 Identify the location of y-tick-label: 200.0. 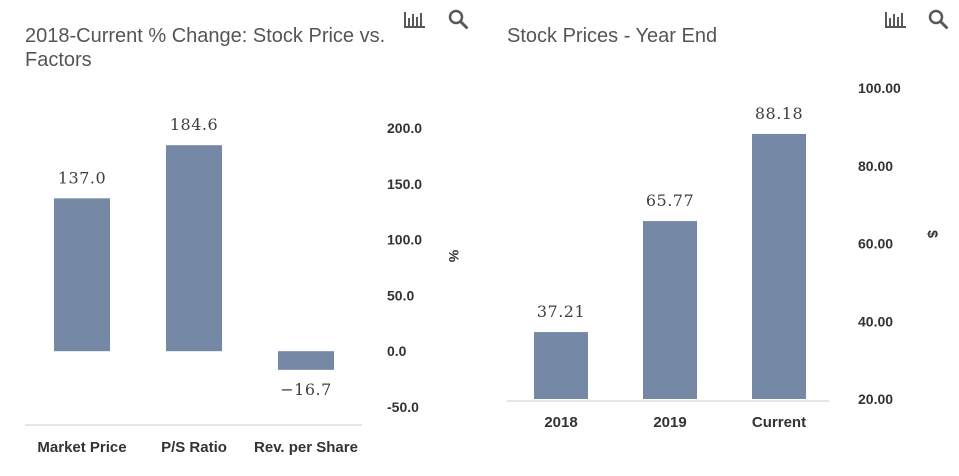
(404, 128).